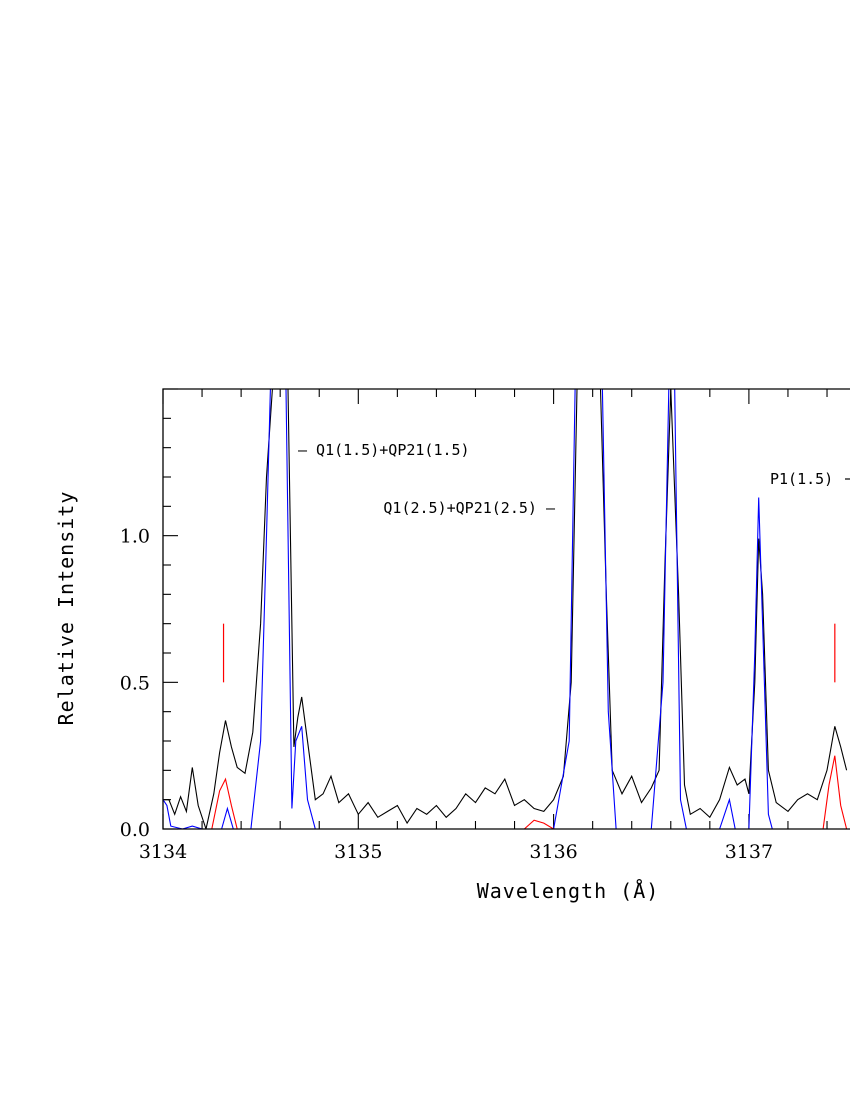 The height and width of the screenshot is (1100, 850). I want to click on y-tick-labels: 0.0 0.5 1.0, so click(135, 683).